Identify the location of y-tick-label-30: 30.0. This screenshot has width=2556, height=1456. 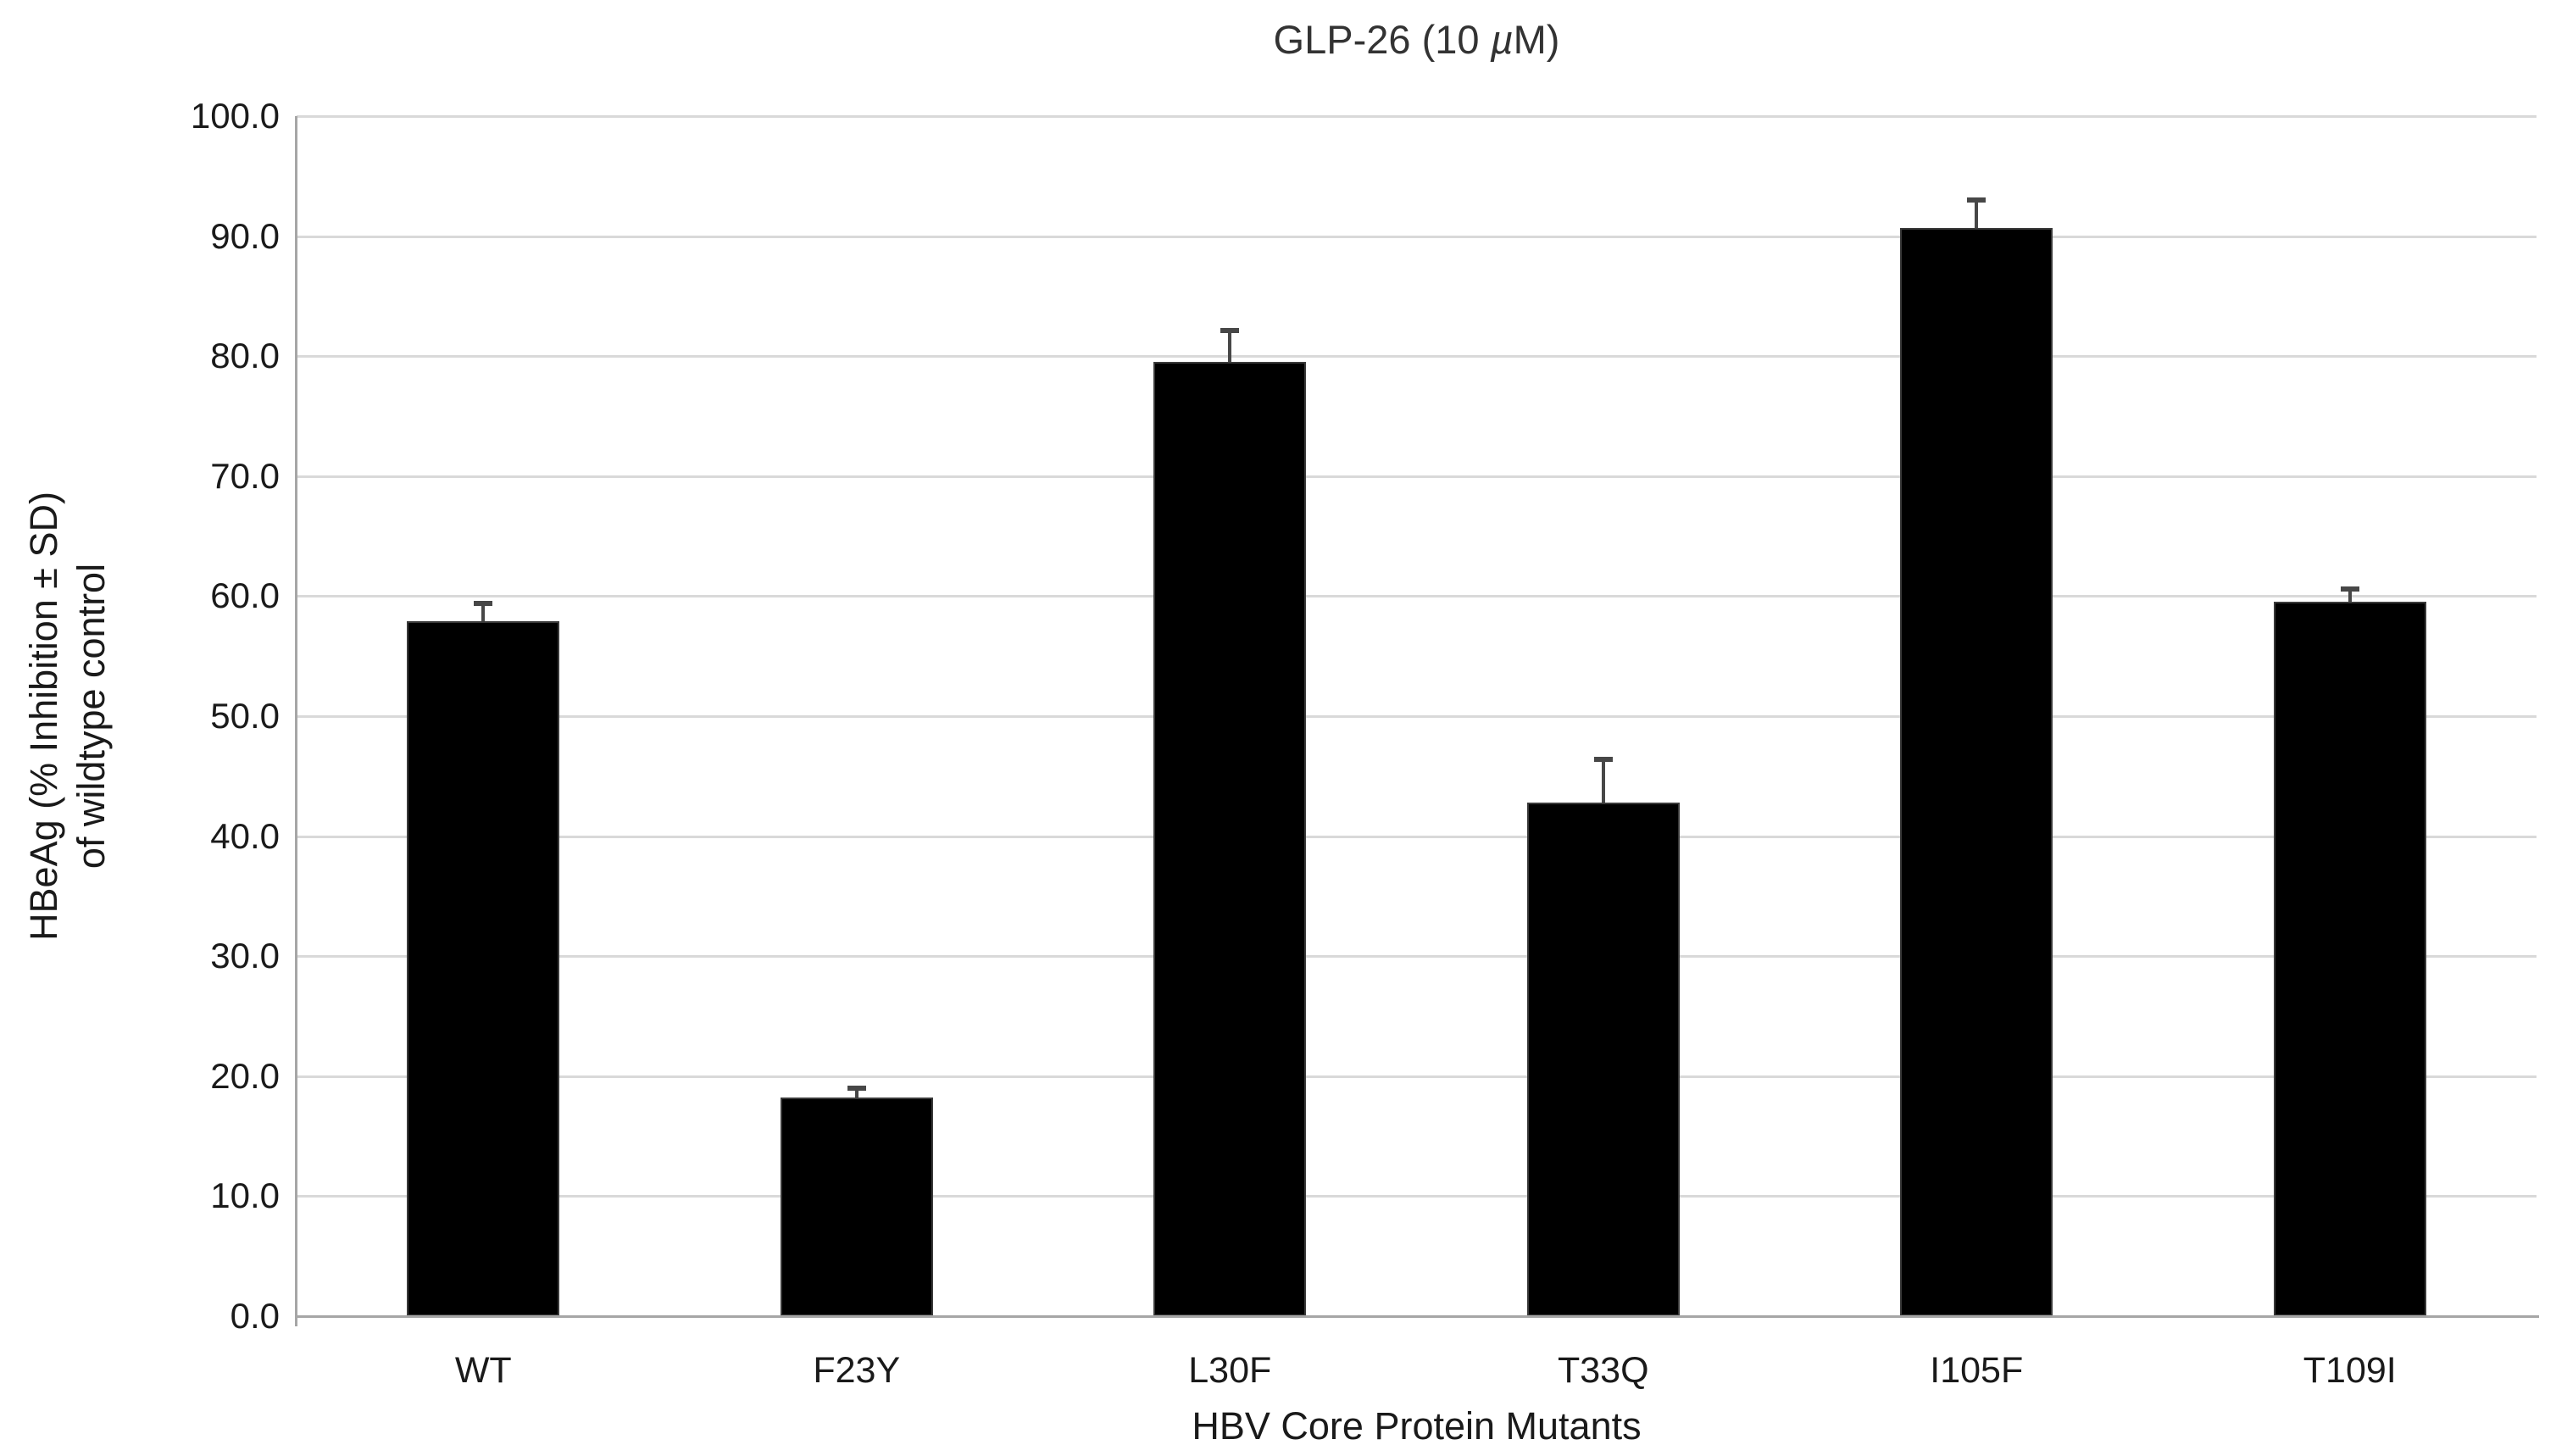
(245, 956).